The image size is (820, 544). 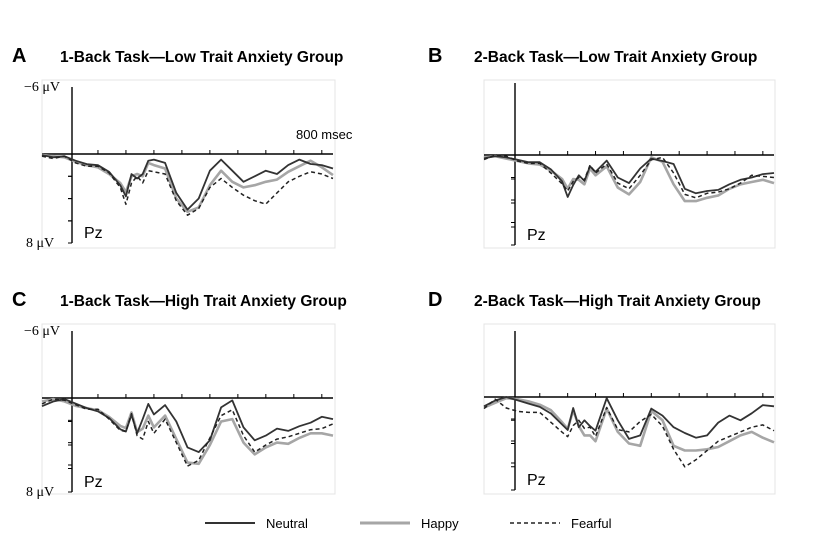 What do you see at coordinates (203, 301) in the screenshot?
I see `panel-title: 1-Back Task—High Trait Anxiety Group` at bounding box center [203, 301].